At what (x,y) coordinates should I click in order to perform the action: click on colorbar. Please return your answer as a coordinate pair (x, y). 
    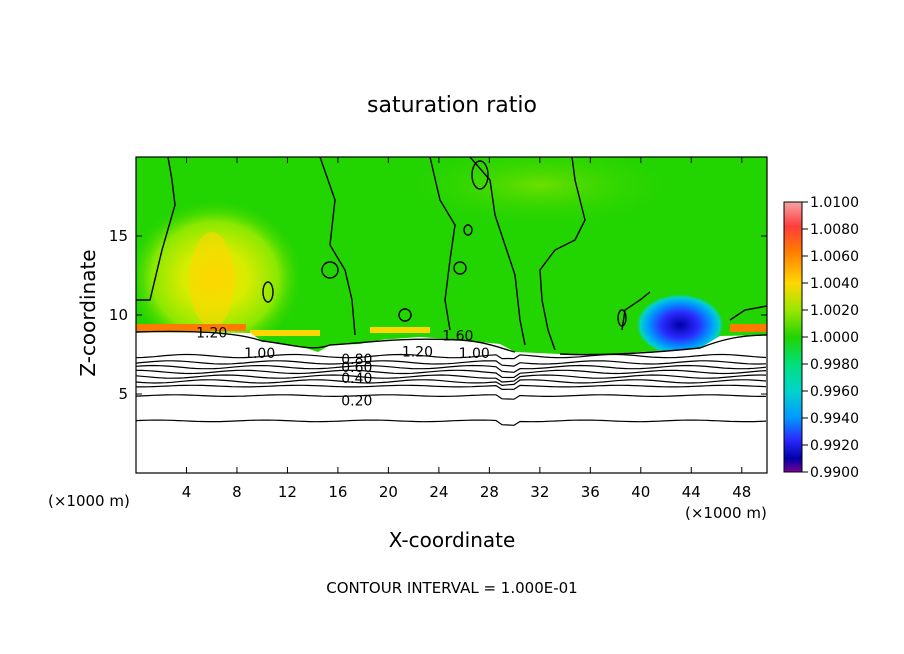
    Looking at the image, I should click on (793, 337).